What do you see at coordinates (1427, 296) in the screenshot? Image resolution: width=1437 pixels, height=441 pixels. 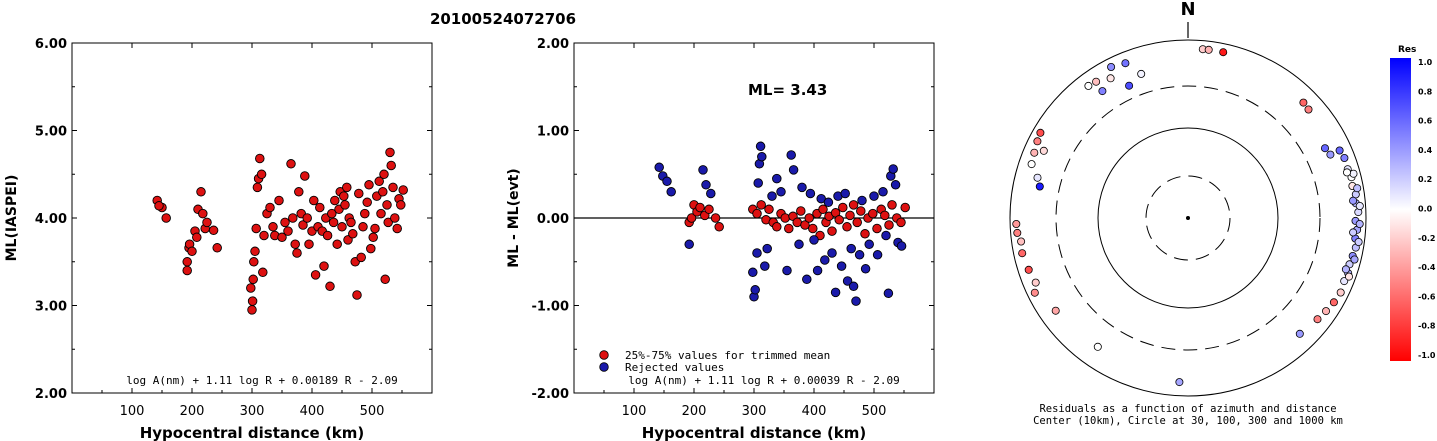 I see `colorbar-tick-label: -0.6` at bounding box center [1427, 296].